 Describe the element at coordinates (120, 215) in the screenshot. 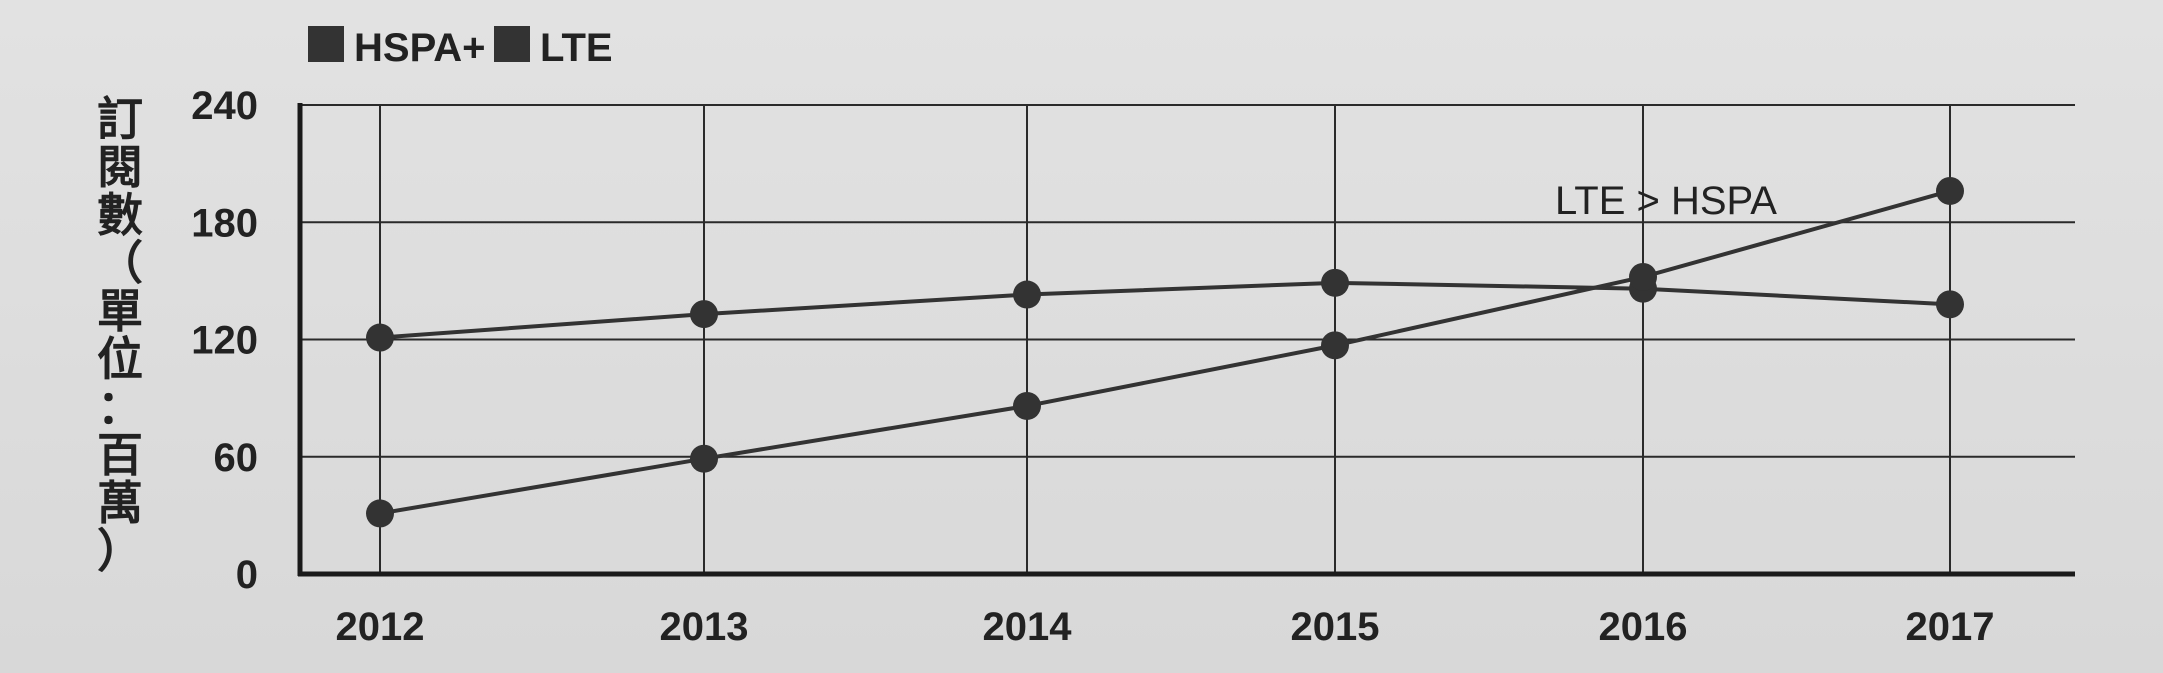

I see `y-axis-label-char: 數` at that location.